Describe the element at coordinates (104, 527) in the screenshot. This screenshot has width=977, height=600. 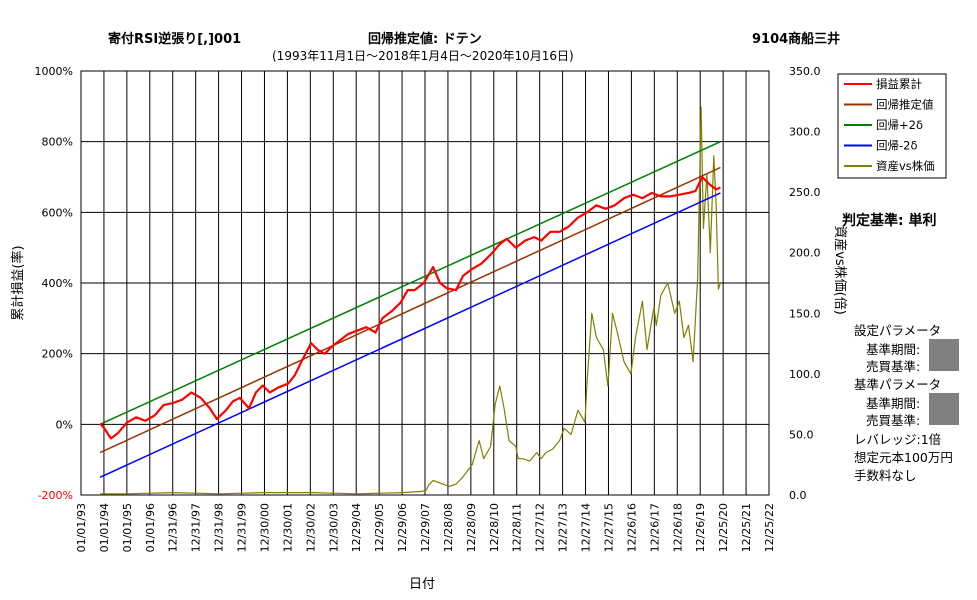
I see `x-tick-label: 01/01/94` at that location.